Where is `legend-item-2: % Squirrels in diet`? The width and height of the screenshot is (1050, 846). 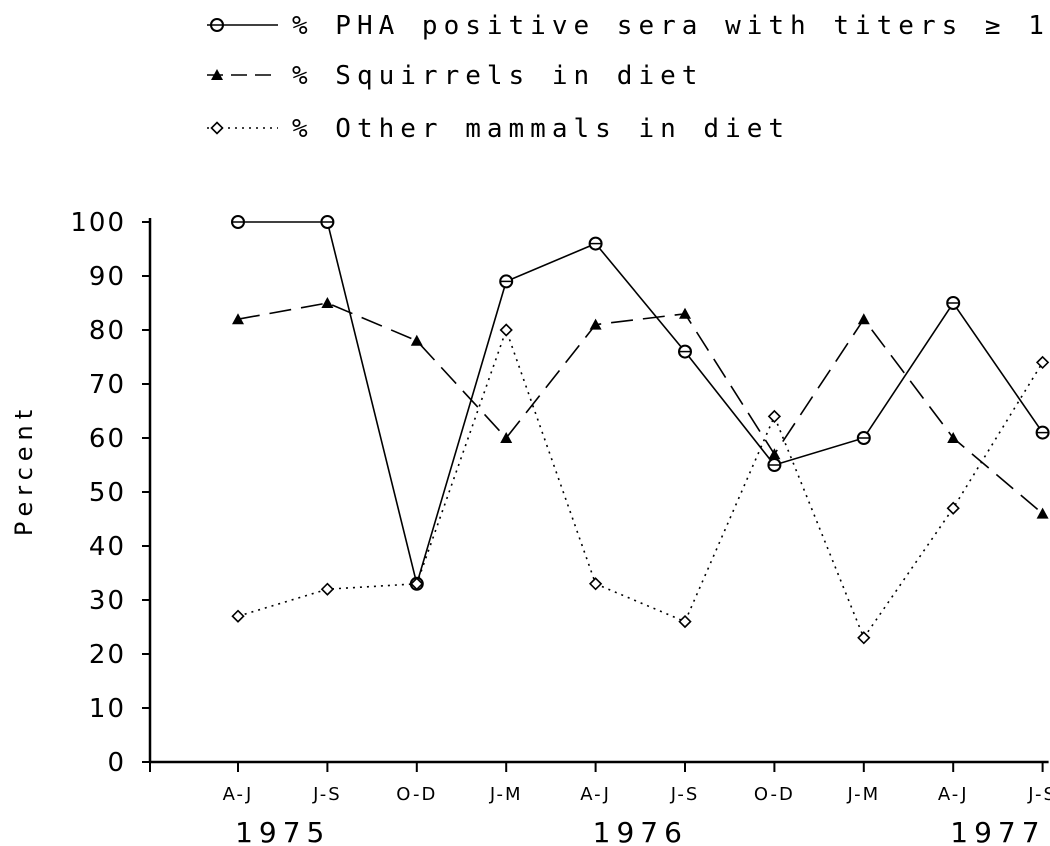 legend-item-2: % Squirrels in diet is located at coordinates (455, 76).